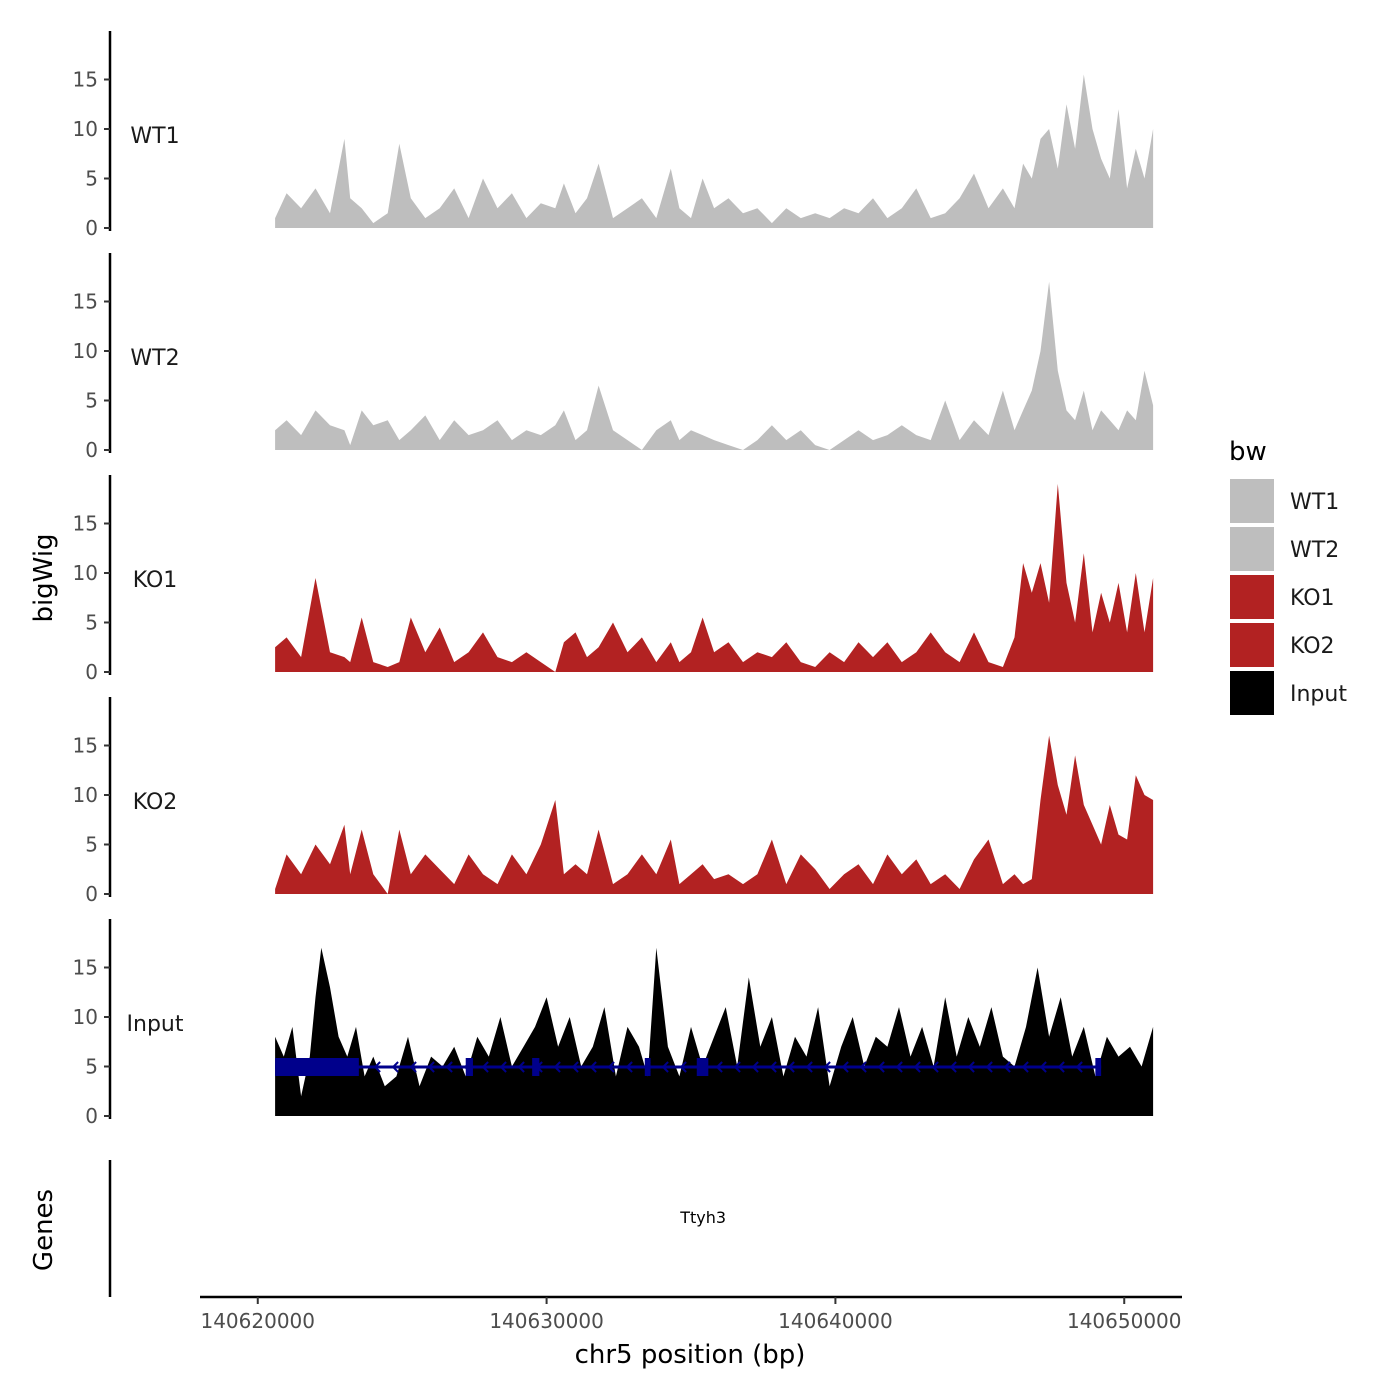  What do you see at coordinates (835, 1321) in the screenshot?
I see `x-tick-label: 140640000` at bounding box center [835, 1321].